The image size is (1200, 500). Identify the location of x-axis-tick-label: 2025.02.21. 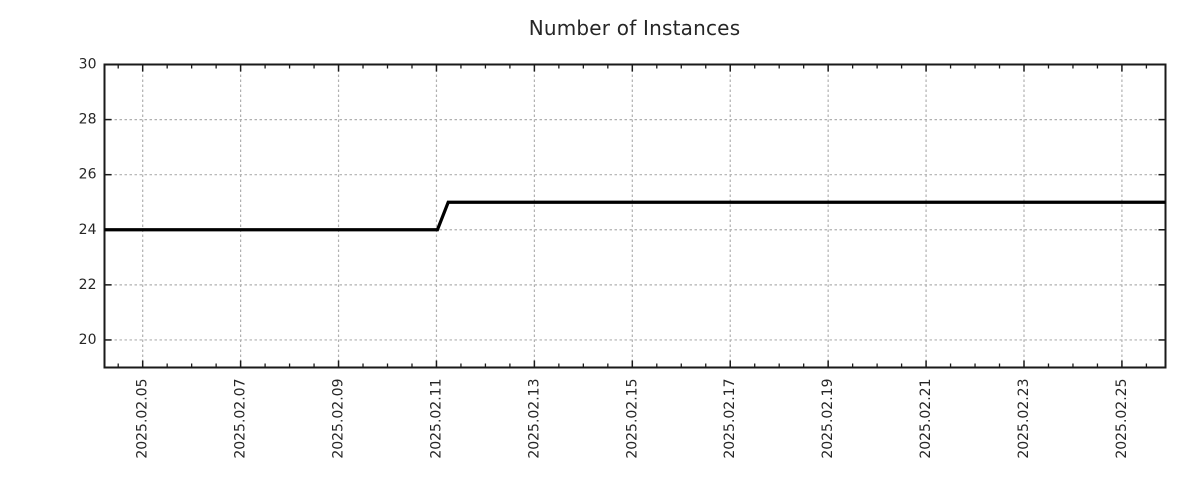
(926, 419).